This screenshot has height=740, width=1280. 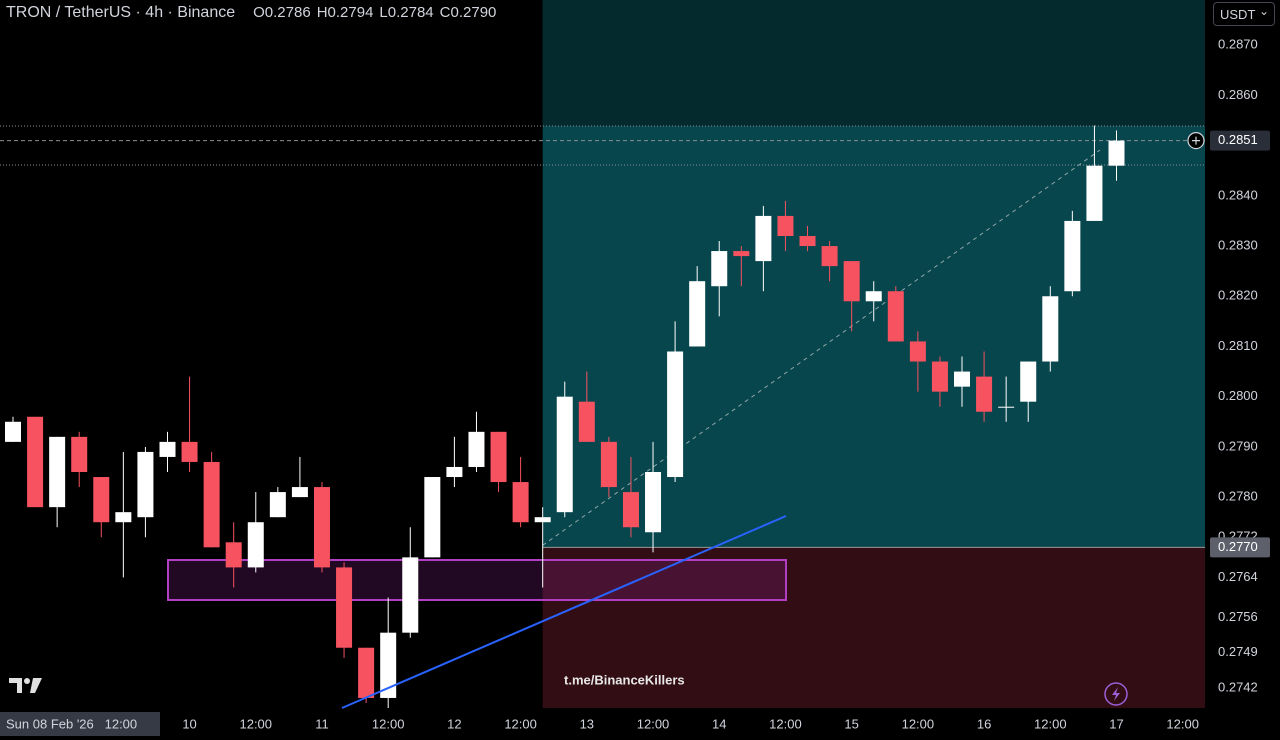 What do you see at coordinates (851, 723) in the screenshot?
I see `x-tick-label: 15` at bounding box center [851, 723].